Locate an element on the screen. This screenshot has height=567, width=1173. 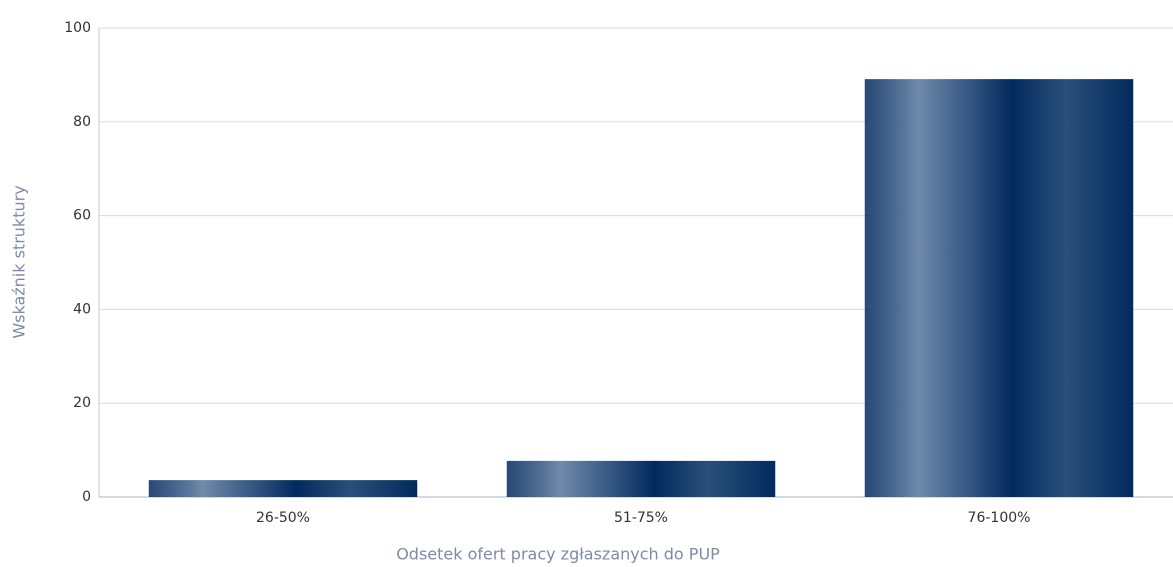
x-tick-label: 26-50% is located at coordinates (283, 518).